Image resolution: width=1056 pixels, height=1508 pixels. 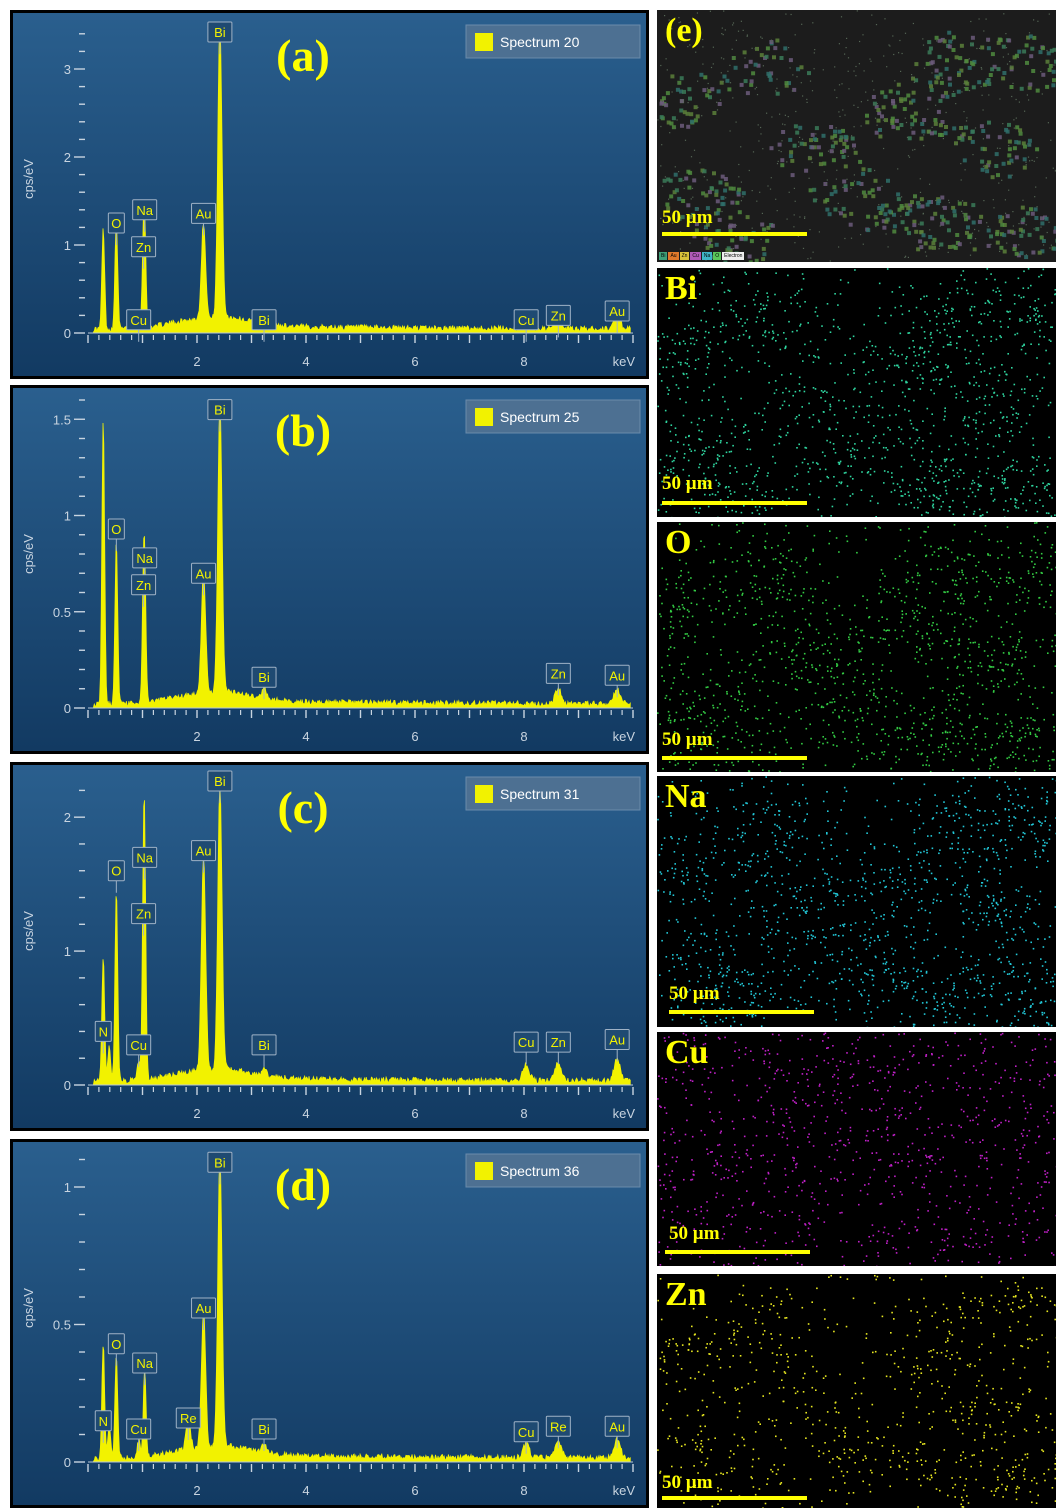 I want to click on x-tick-label: 8, so click(x=523, y=361).